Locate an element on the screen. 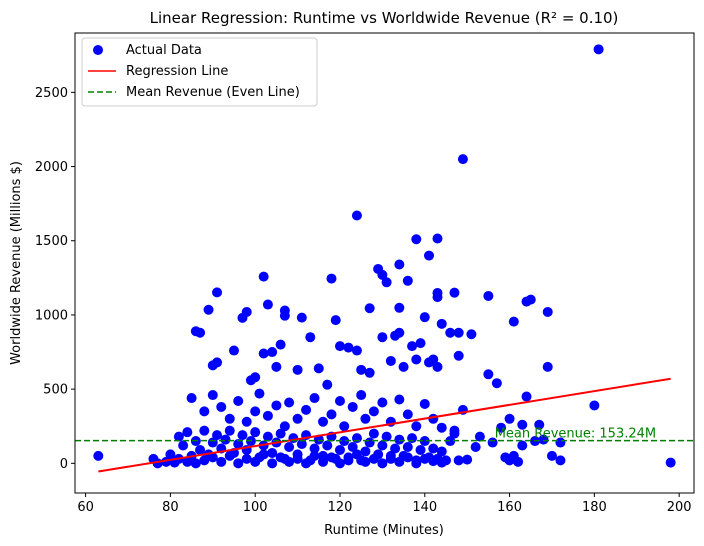  x-axis-label: Runtime (Minutes) is located at coordinates (384, 530).